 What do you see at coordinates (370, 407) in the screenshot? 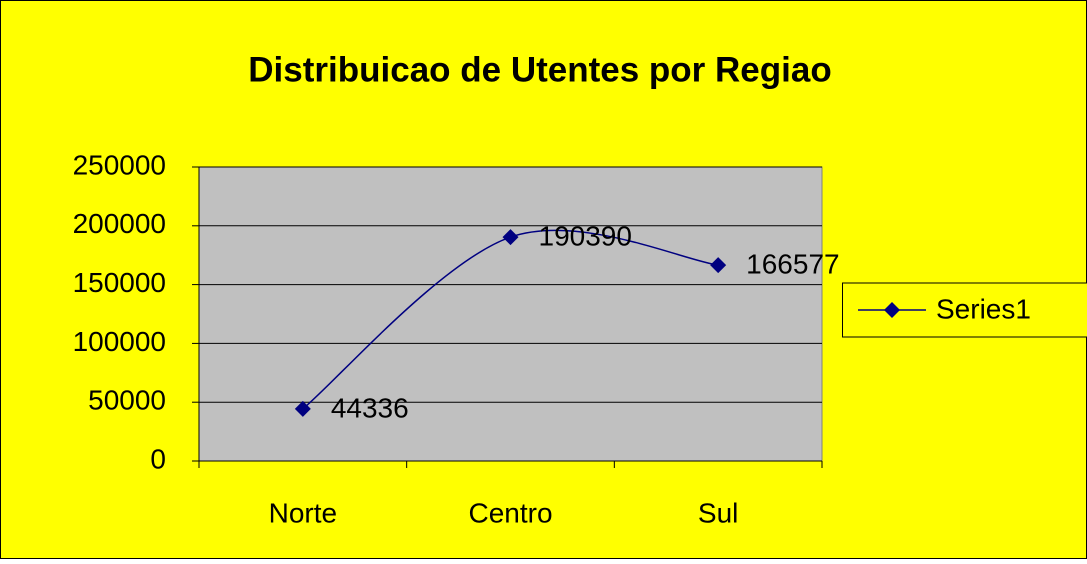
I see `data-label: 44336` at bounding box center [370, 407].